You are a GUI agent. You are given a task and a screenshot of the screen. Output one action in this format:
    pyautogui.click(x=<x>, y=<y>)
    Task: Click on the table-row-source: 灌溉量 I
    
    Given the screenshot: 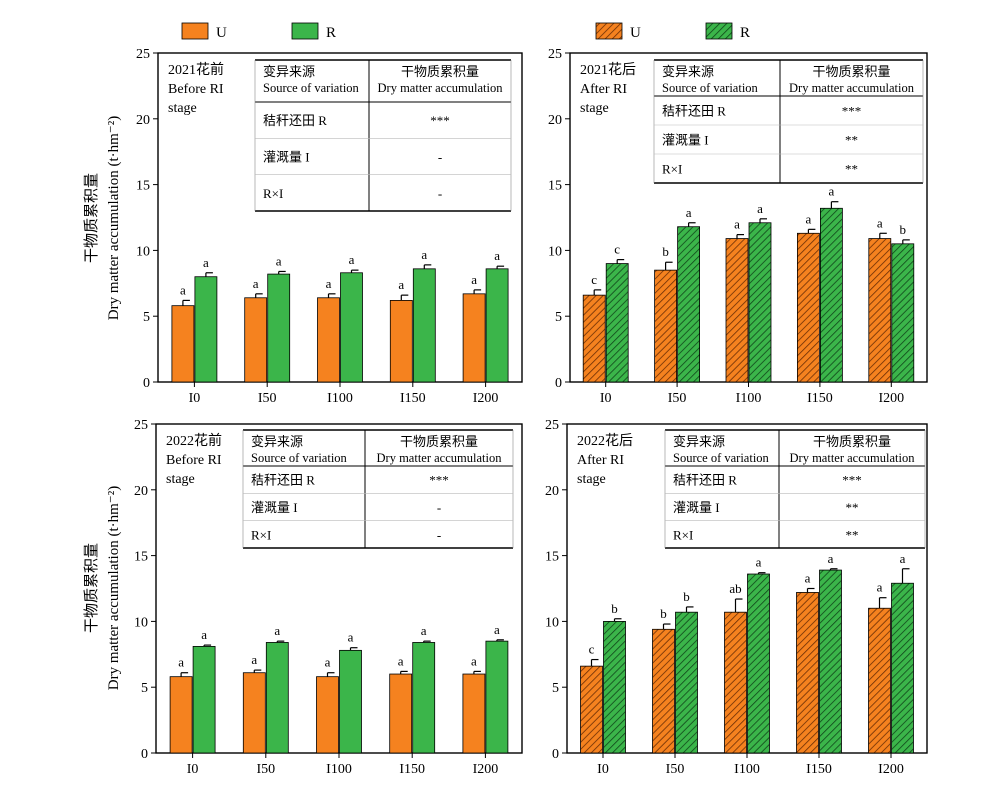 What is the action you would take?
    pyautogui.click(x=286, y=157)
    